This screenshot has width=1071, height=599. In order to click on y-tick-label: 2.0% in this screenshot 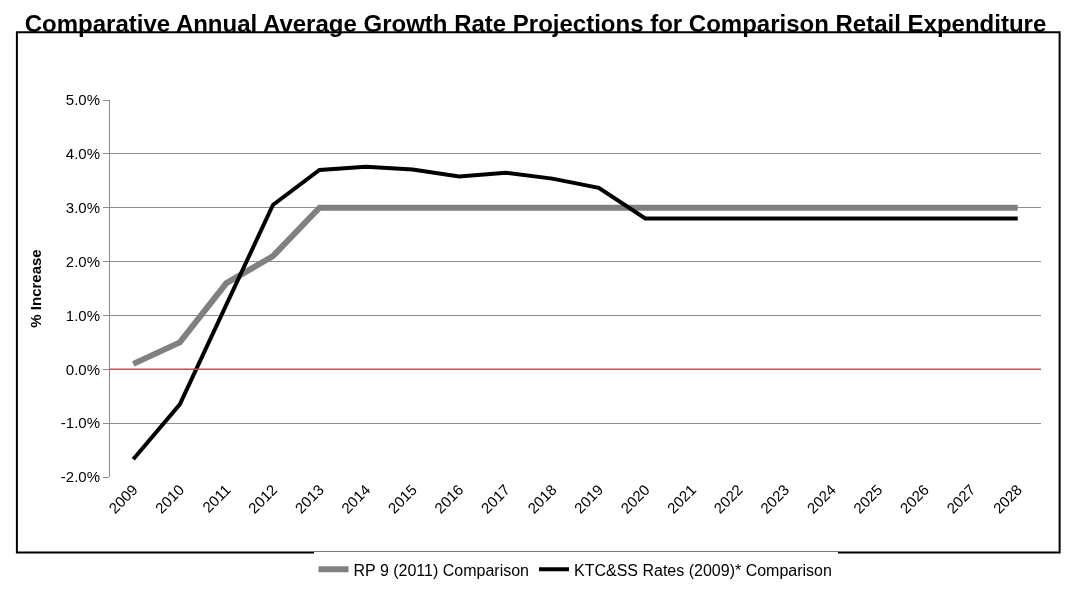, I will do `click(82, 261)`.